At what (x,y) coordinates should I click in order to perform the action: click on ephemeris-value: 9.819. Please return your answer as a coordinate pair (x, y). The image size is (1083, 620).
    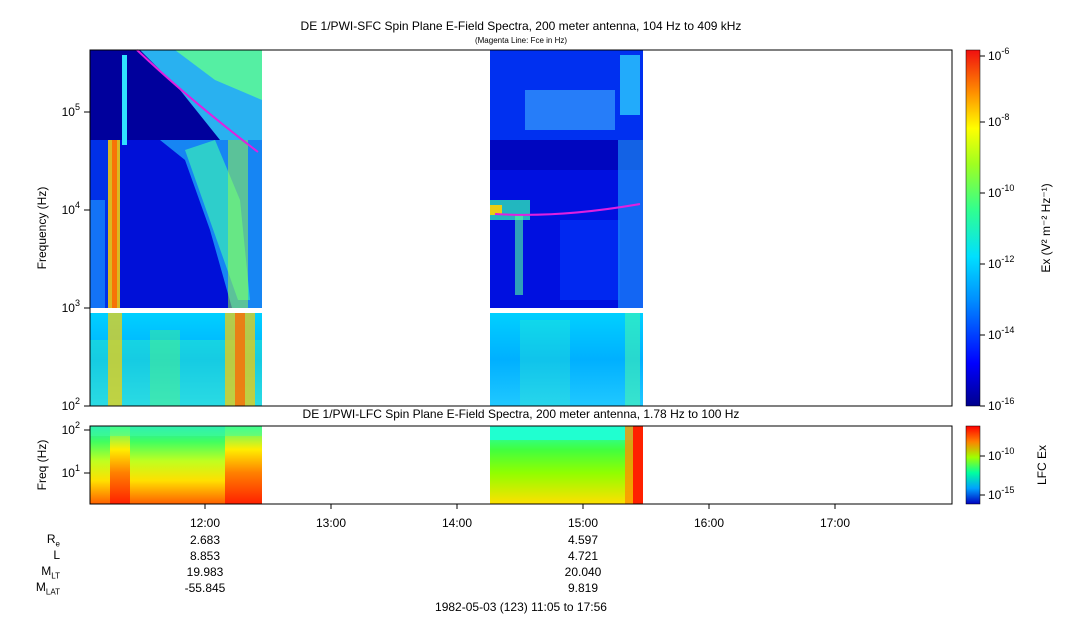
    Looking at the image, I should click on (583, 588).